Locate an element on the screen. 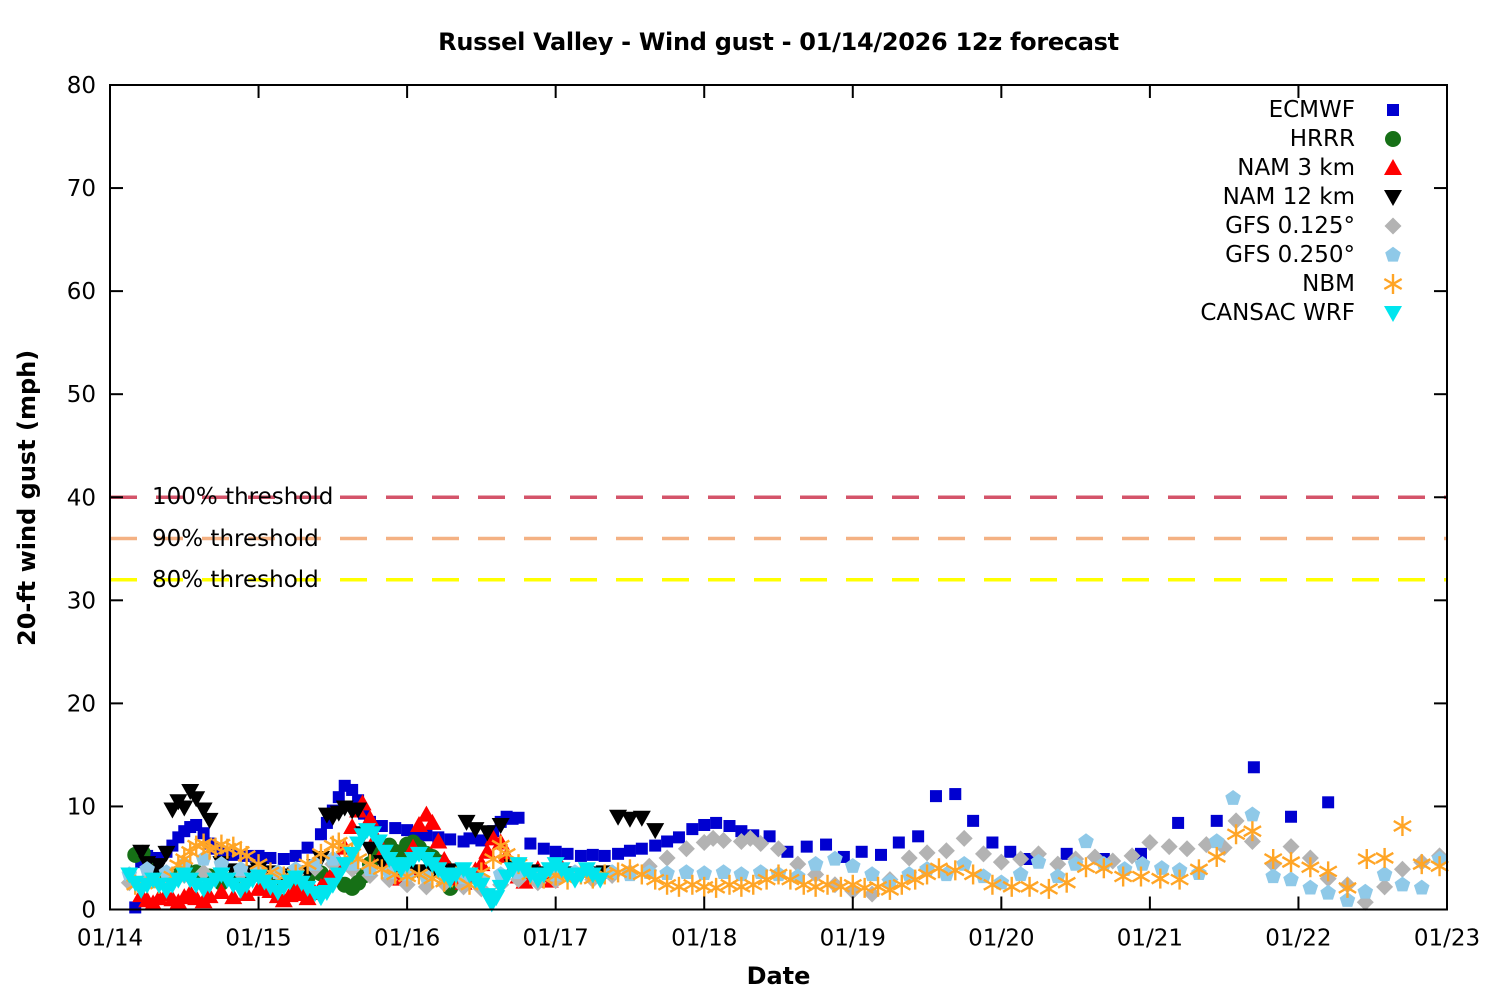 The height and width of the screenshot is (1000, 1500). legend-row-nam3km: NAM 3 km is located at coordinates (1303, 167).